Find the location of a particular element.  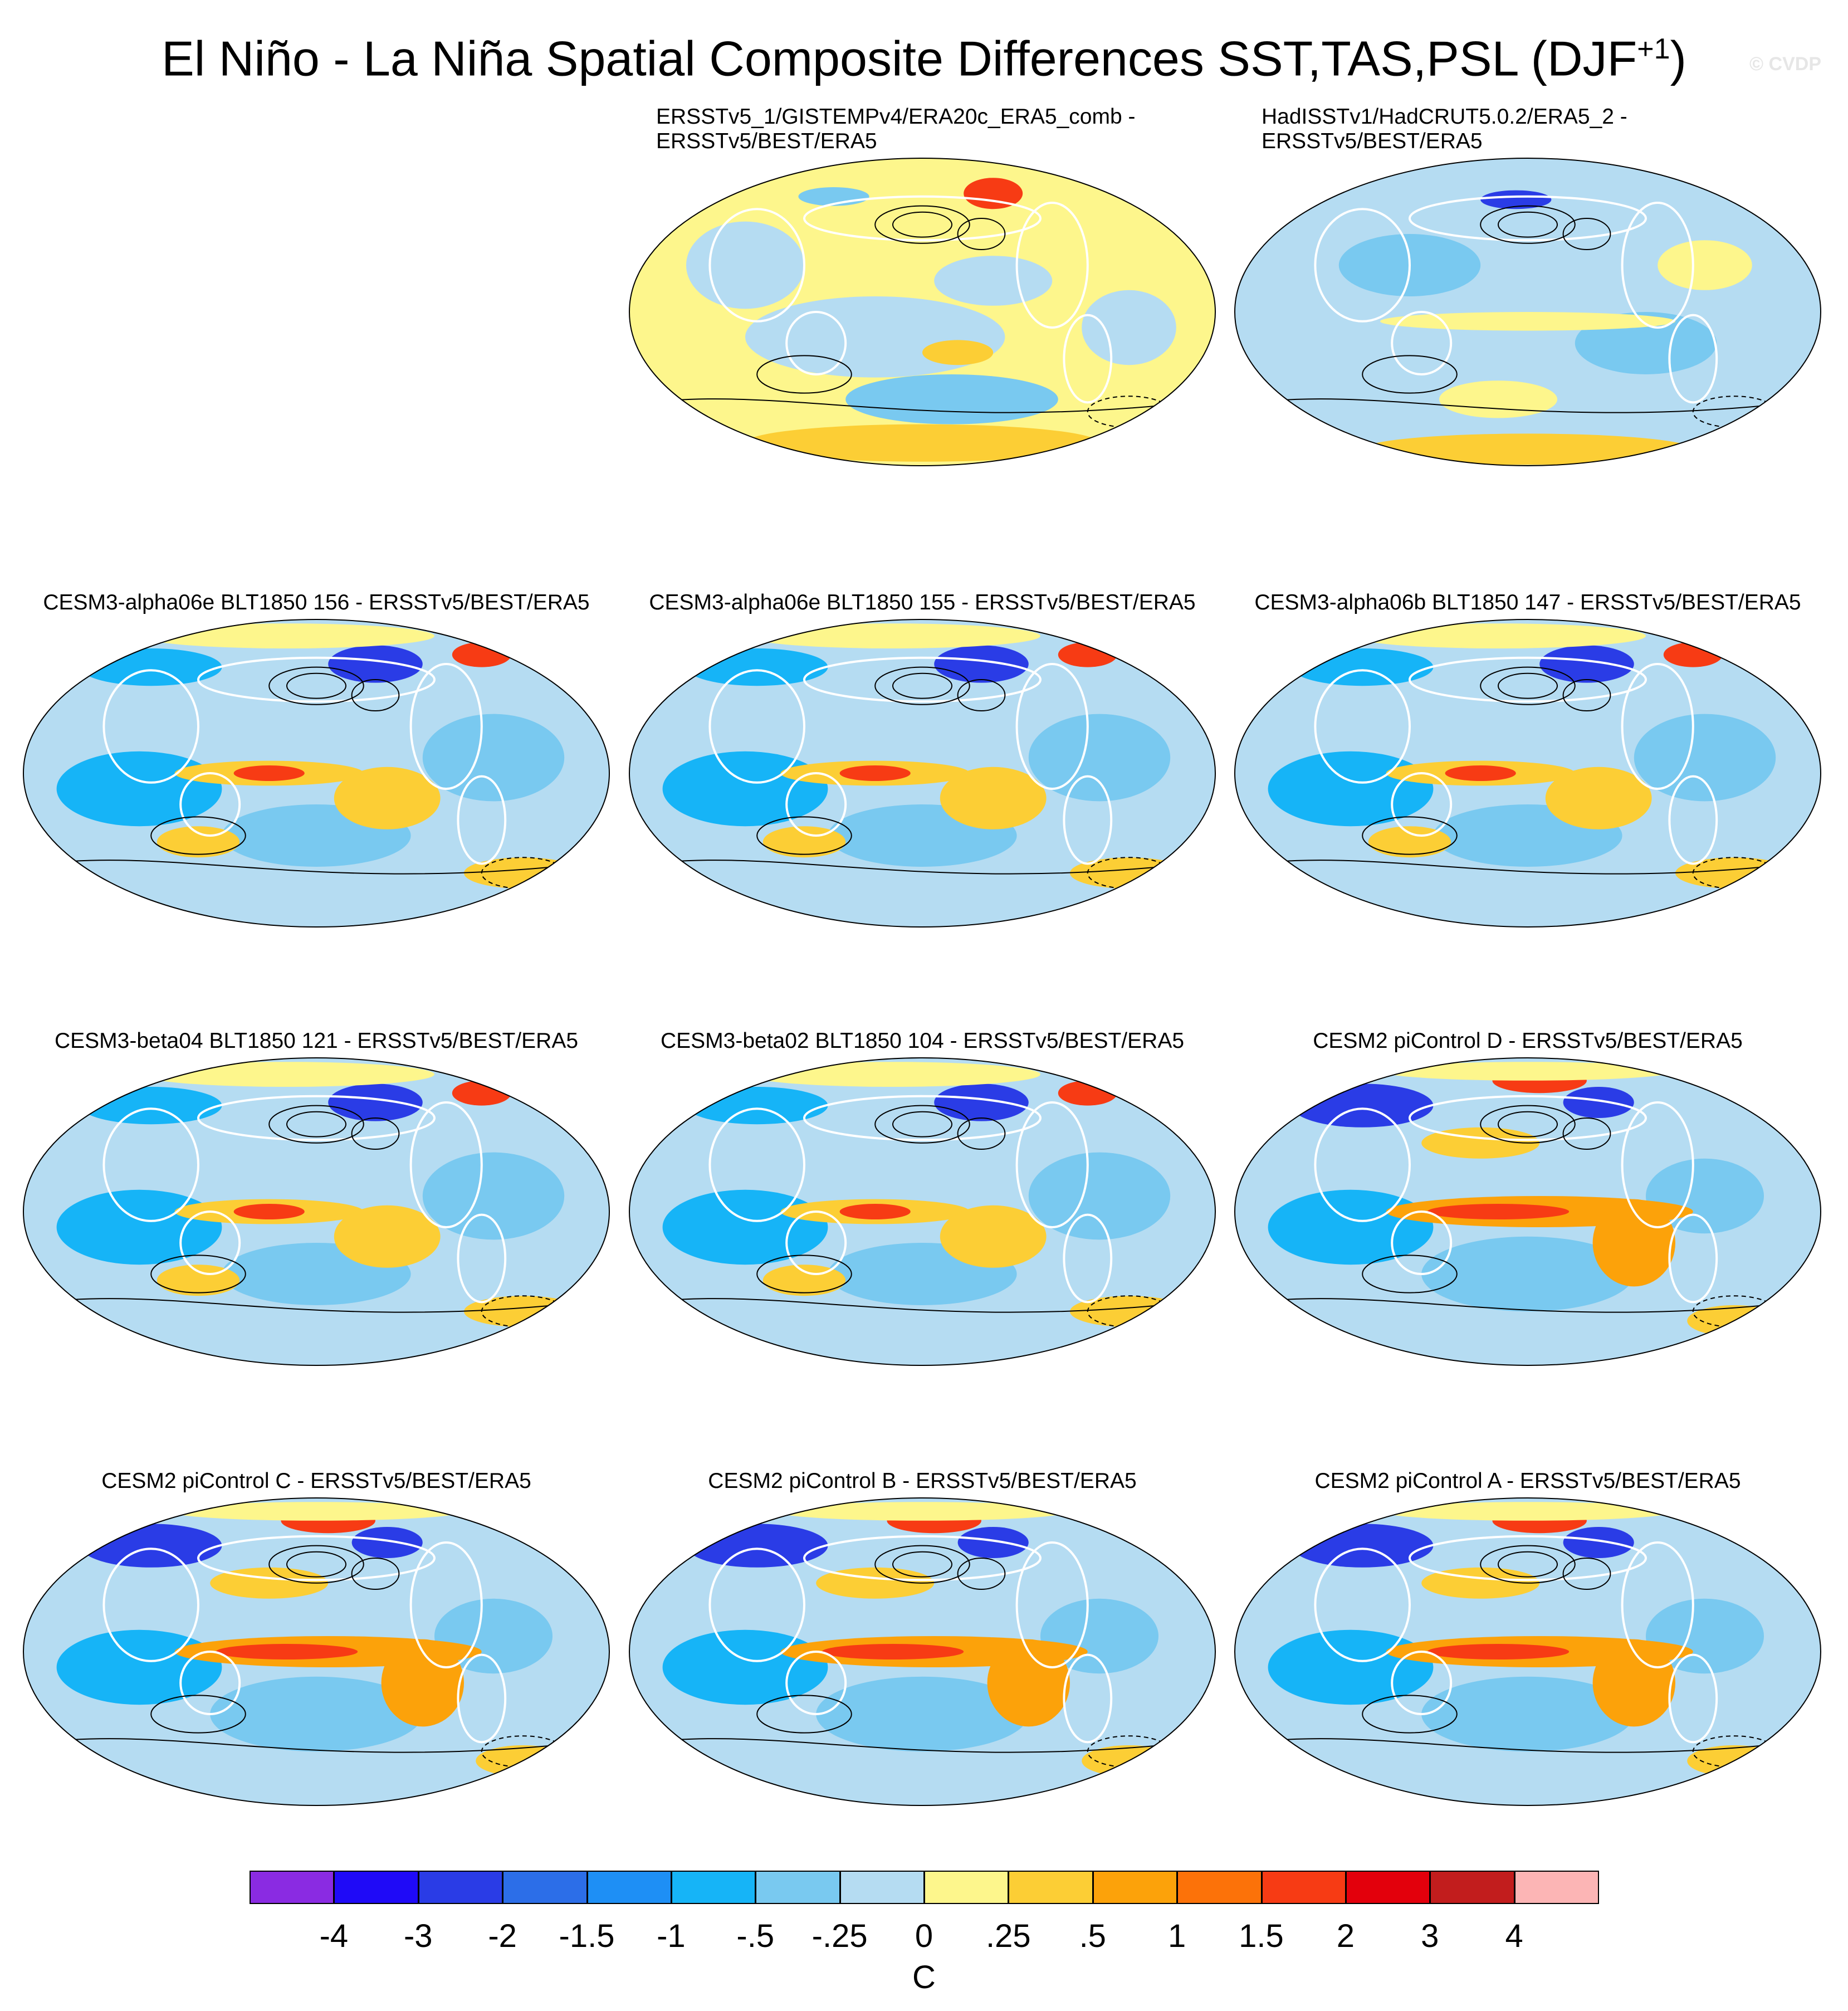

panel-title-line: CESM2 piControl A - ERSSTv5/BEST/ERA5 is located at coordinates (1527, 1481).